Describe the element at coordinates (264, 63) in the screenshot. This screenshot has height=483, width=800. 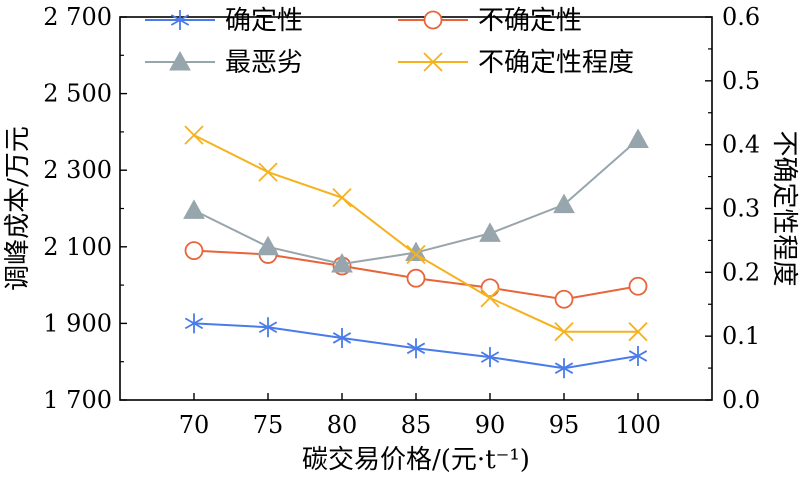
I see `legend-label: 最恶劣` at that location.